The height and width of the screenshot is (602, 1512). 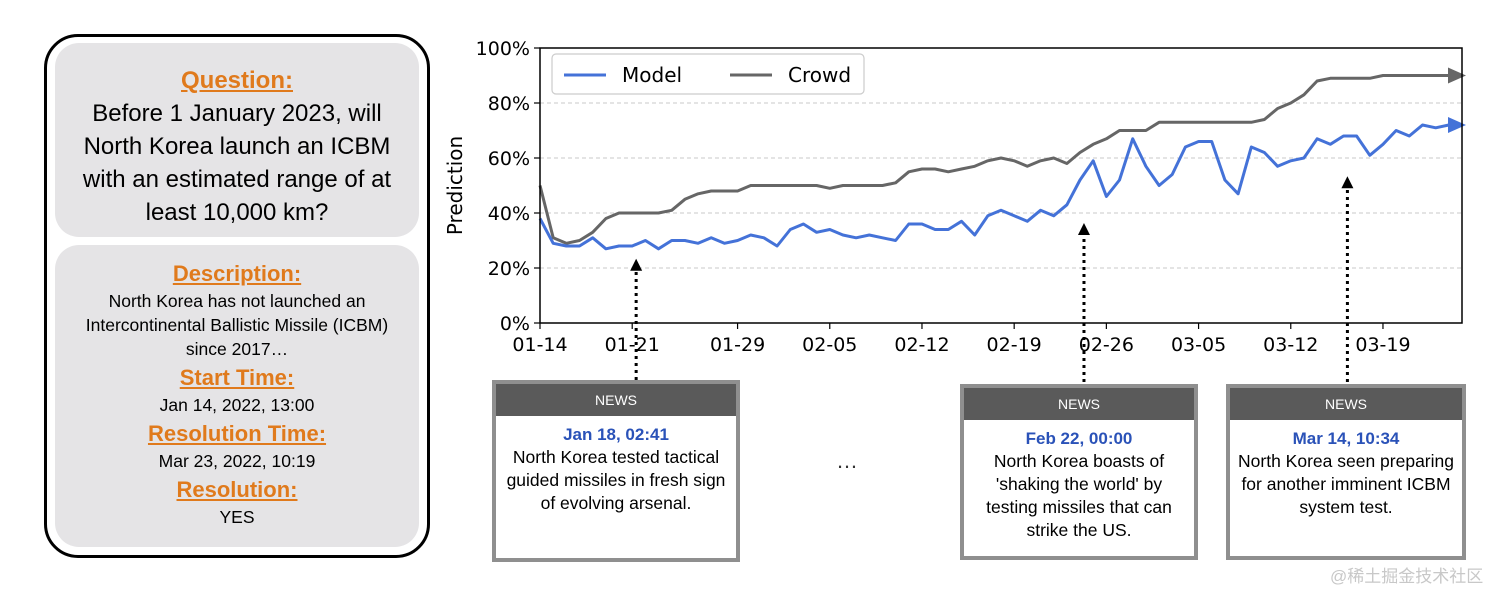 What do you see at coordinates (237, 517) in the screenshot?
I see `resolution-value: YES` at bounding box center [237, 517].